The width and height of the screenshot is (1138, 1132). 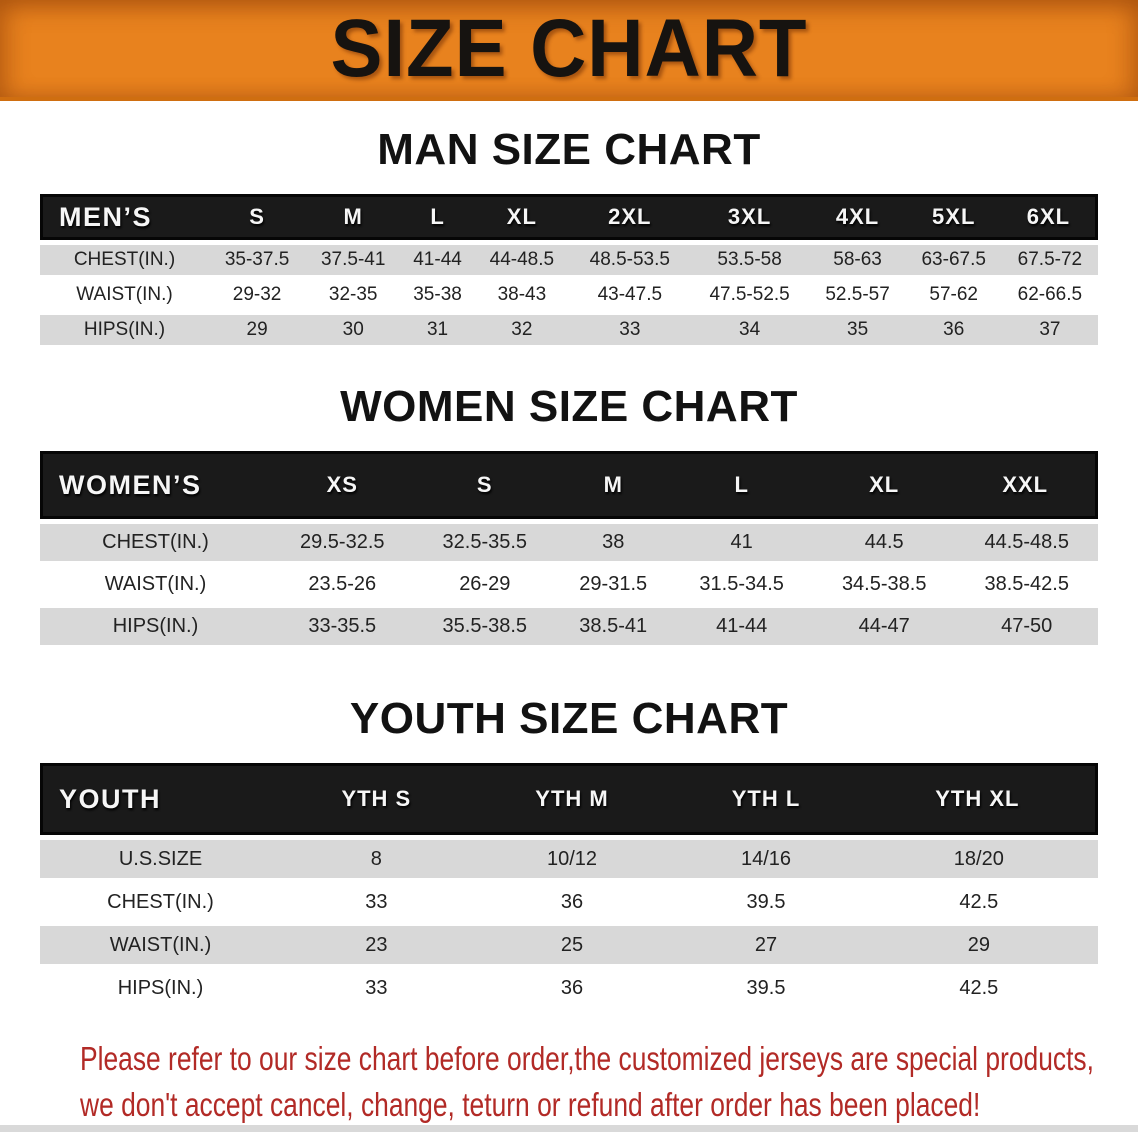 I want to click on size-value: 35-38, so click(x=437, y=295).